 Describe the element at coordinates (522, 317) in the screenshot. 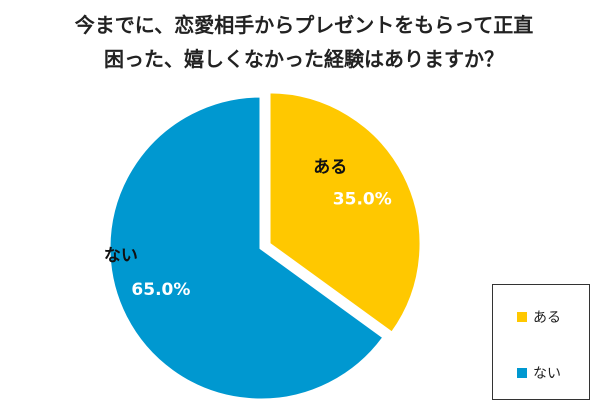

I see `legend-swatch-aru` at that location.